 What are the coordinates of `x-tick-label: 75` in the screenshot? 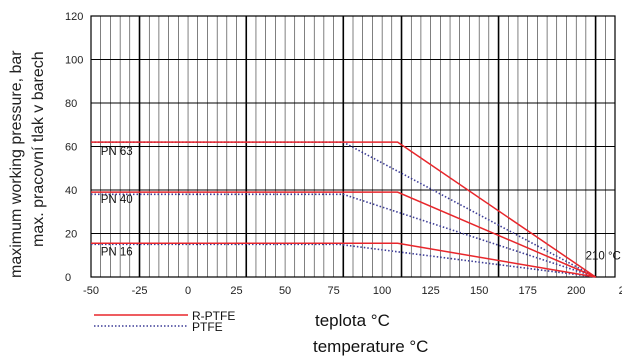 It's located at (333, 291).